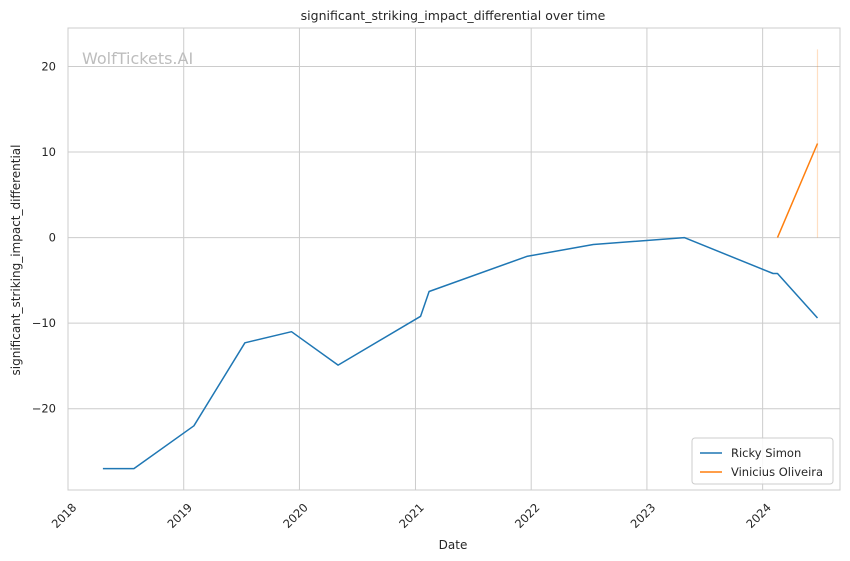 The height and width of the screenshot is (561, 850). I want to click on watermark: WolfTickets.AI, so click(137, 58).